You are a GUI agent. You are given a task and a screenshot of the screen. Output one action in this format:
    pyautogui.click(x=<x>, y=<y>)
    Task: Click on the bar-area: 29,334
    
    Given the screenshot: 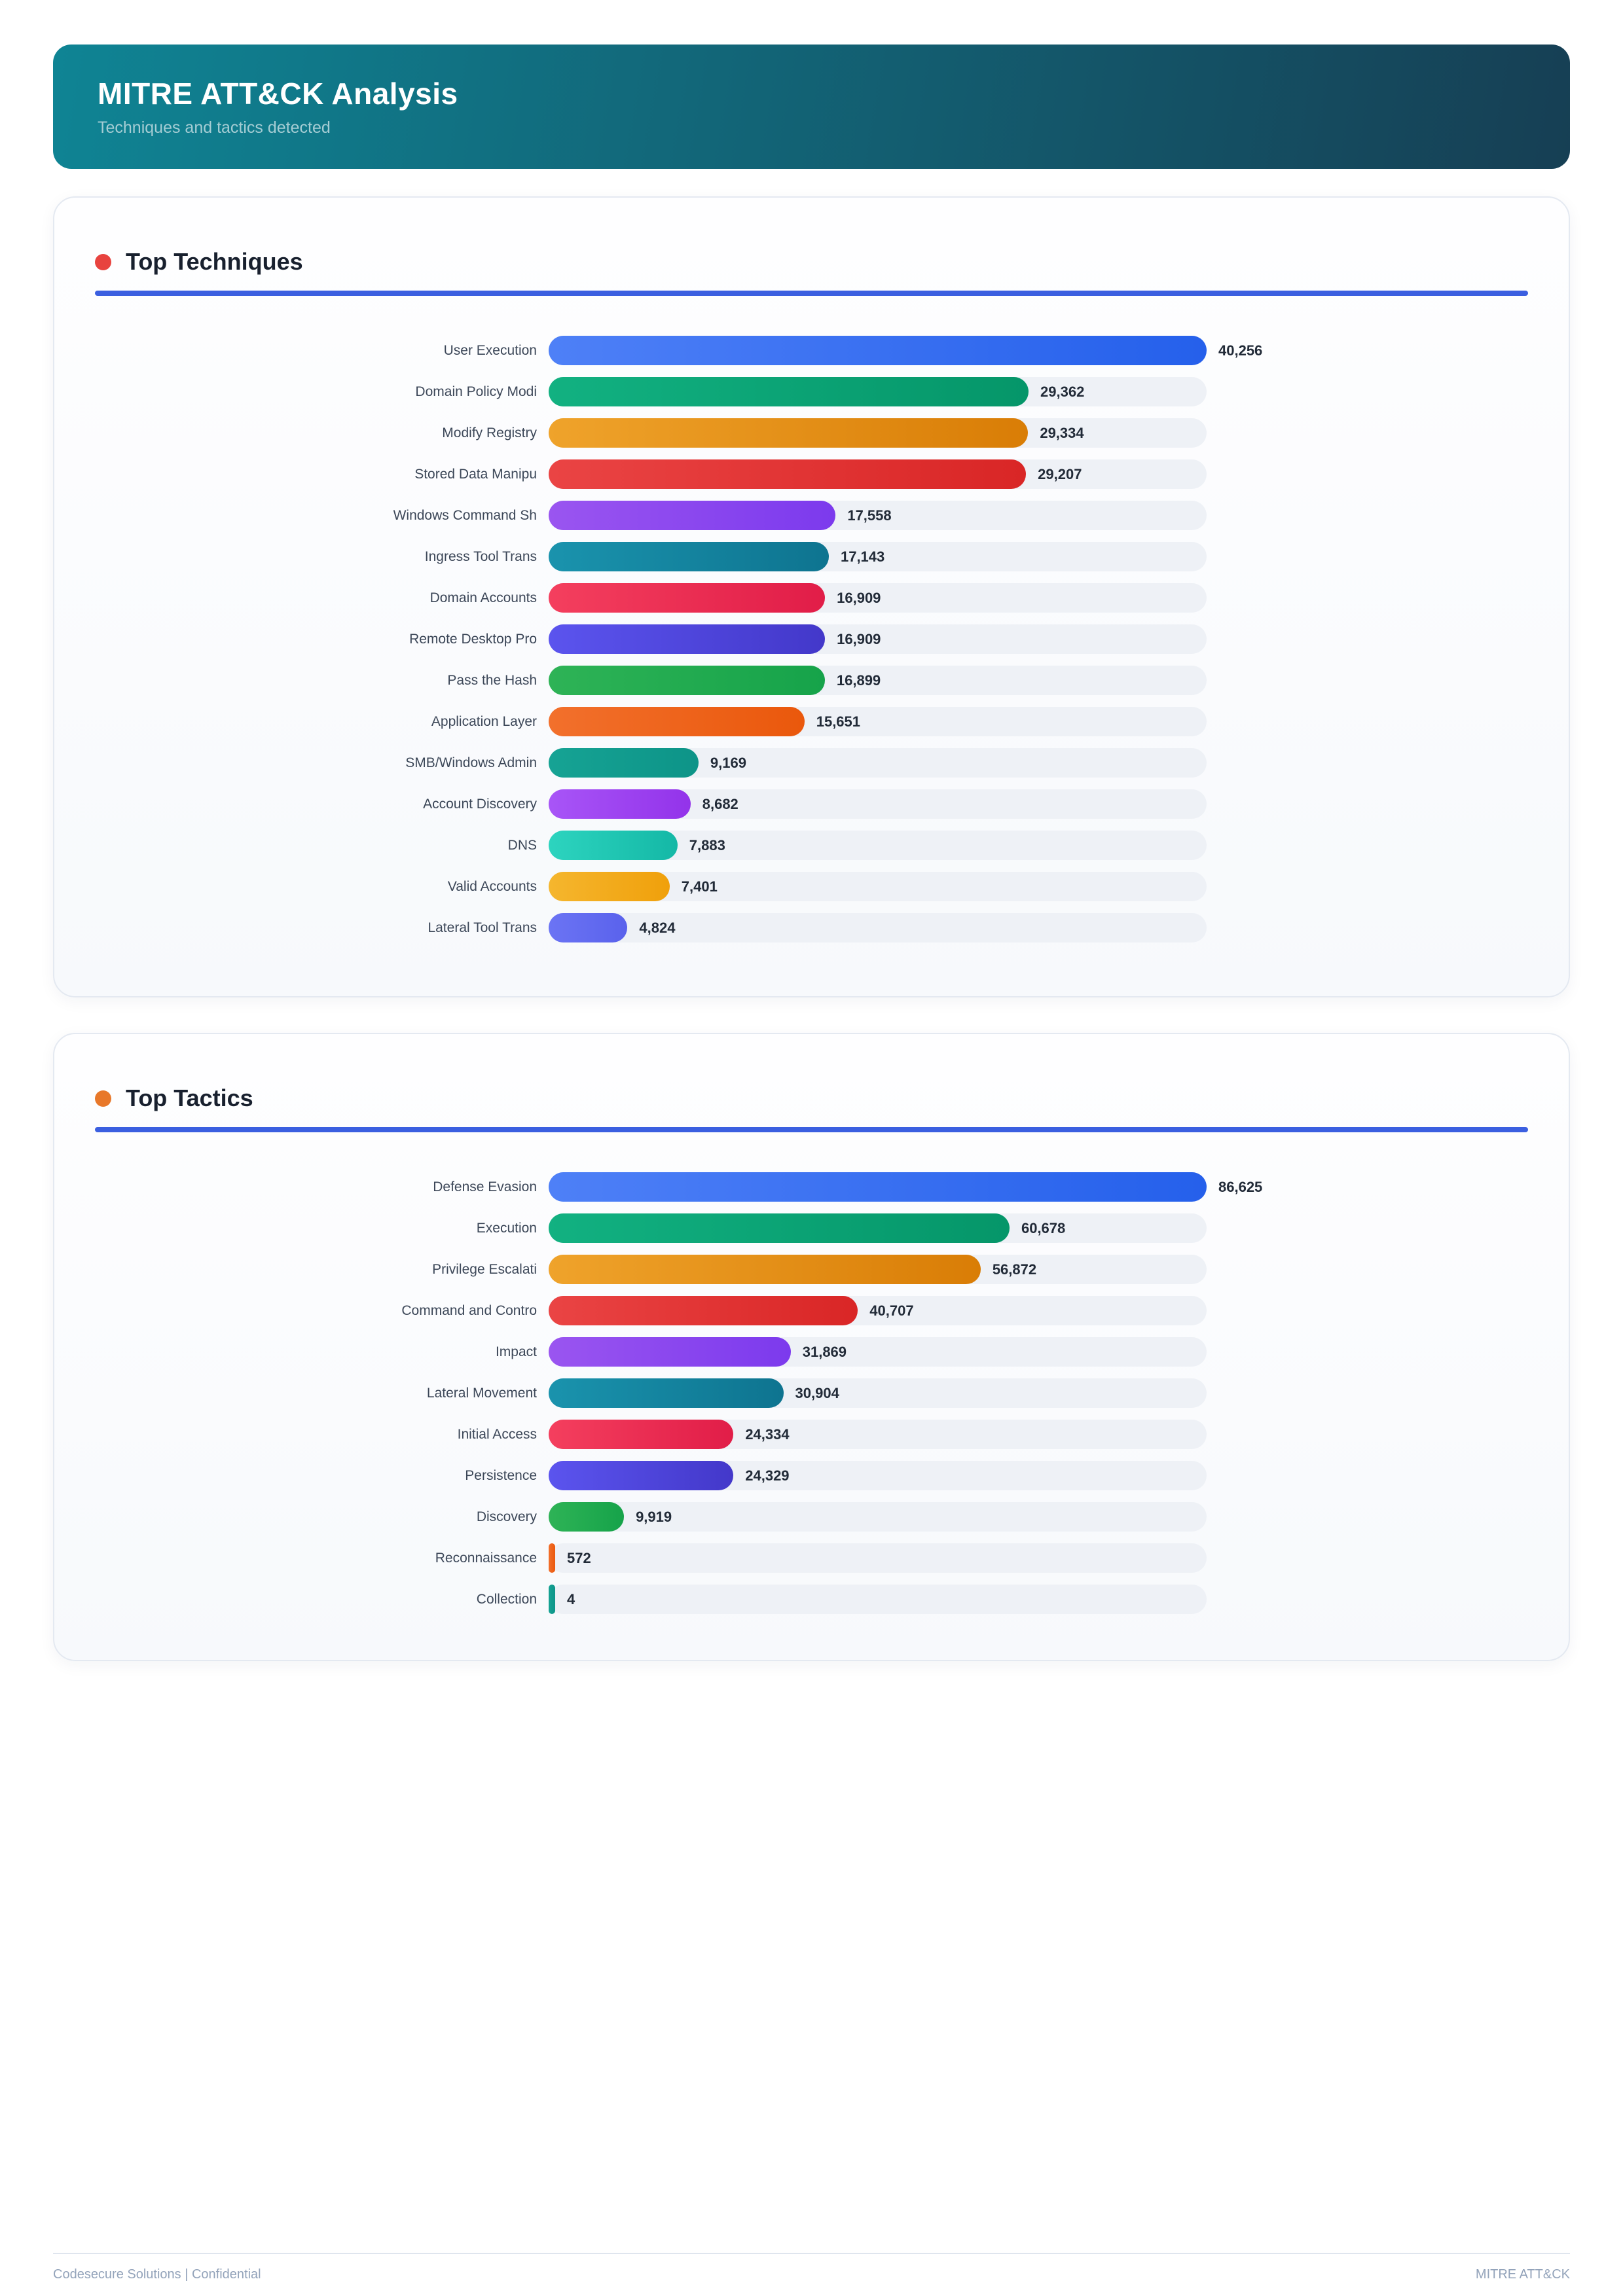 What is the action you would take?
    pyautogui.click(x=878, y=433)
    